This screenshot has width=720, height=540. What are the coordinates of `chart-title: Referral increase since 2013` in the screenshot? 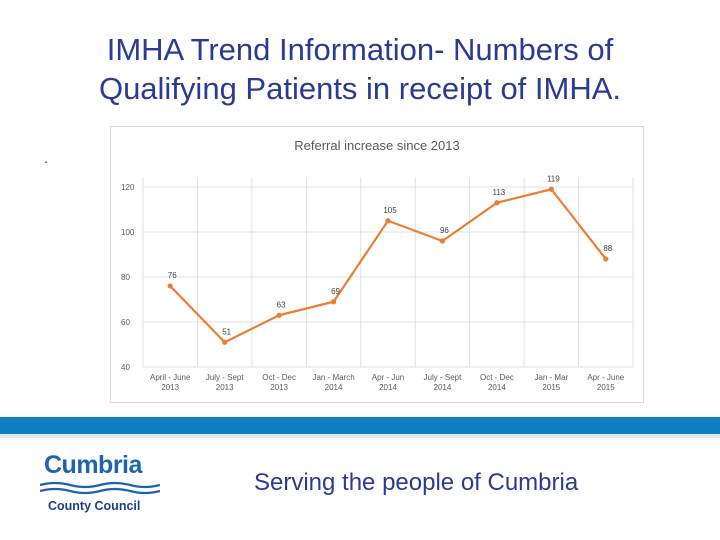 It's located at (376, 145).